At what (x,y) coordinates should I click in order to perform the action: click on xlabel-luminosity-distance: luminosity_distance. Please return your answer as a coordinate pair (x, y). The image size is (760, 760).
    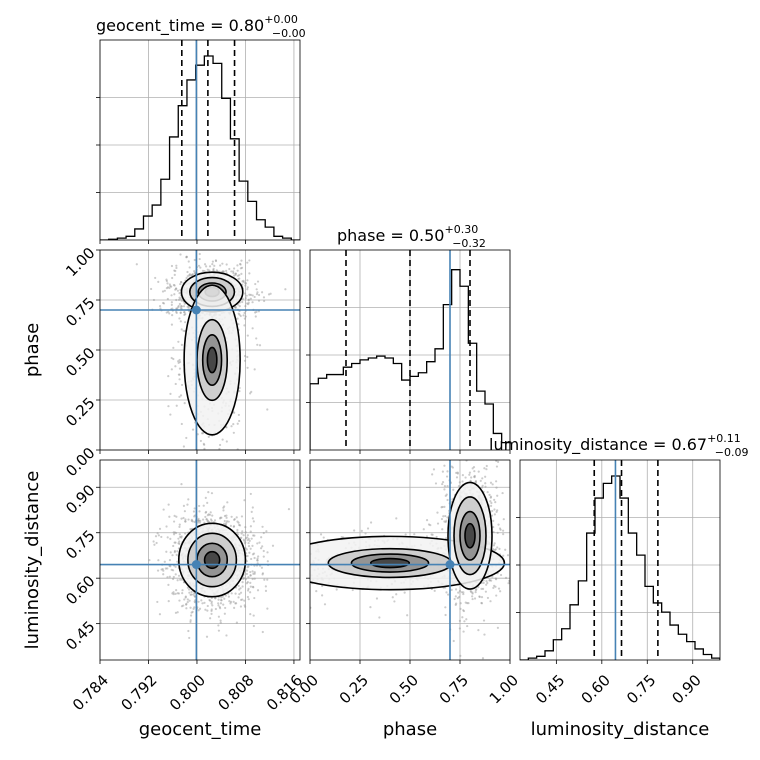
    Looking at the image, I should click on (620, 729).